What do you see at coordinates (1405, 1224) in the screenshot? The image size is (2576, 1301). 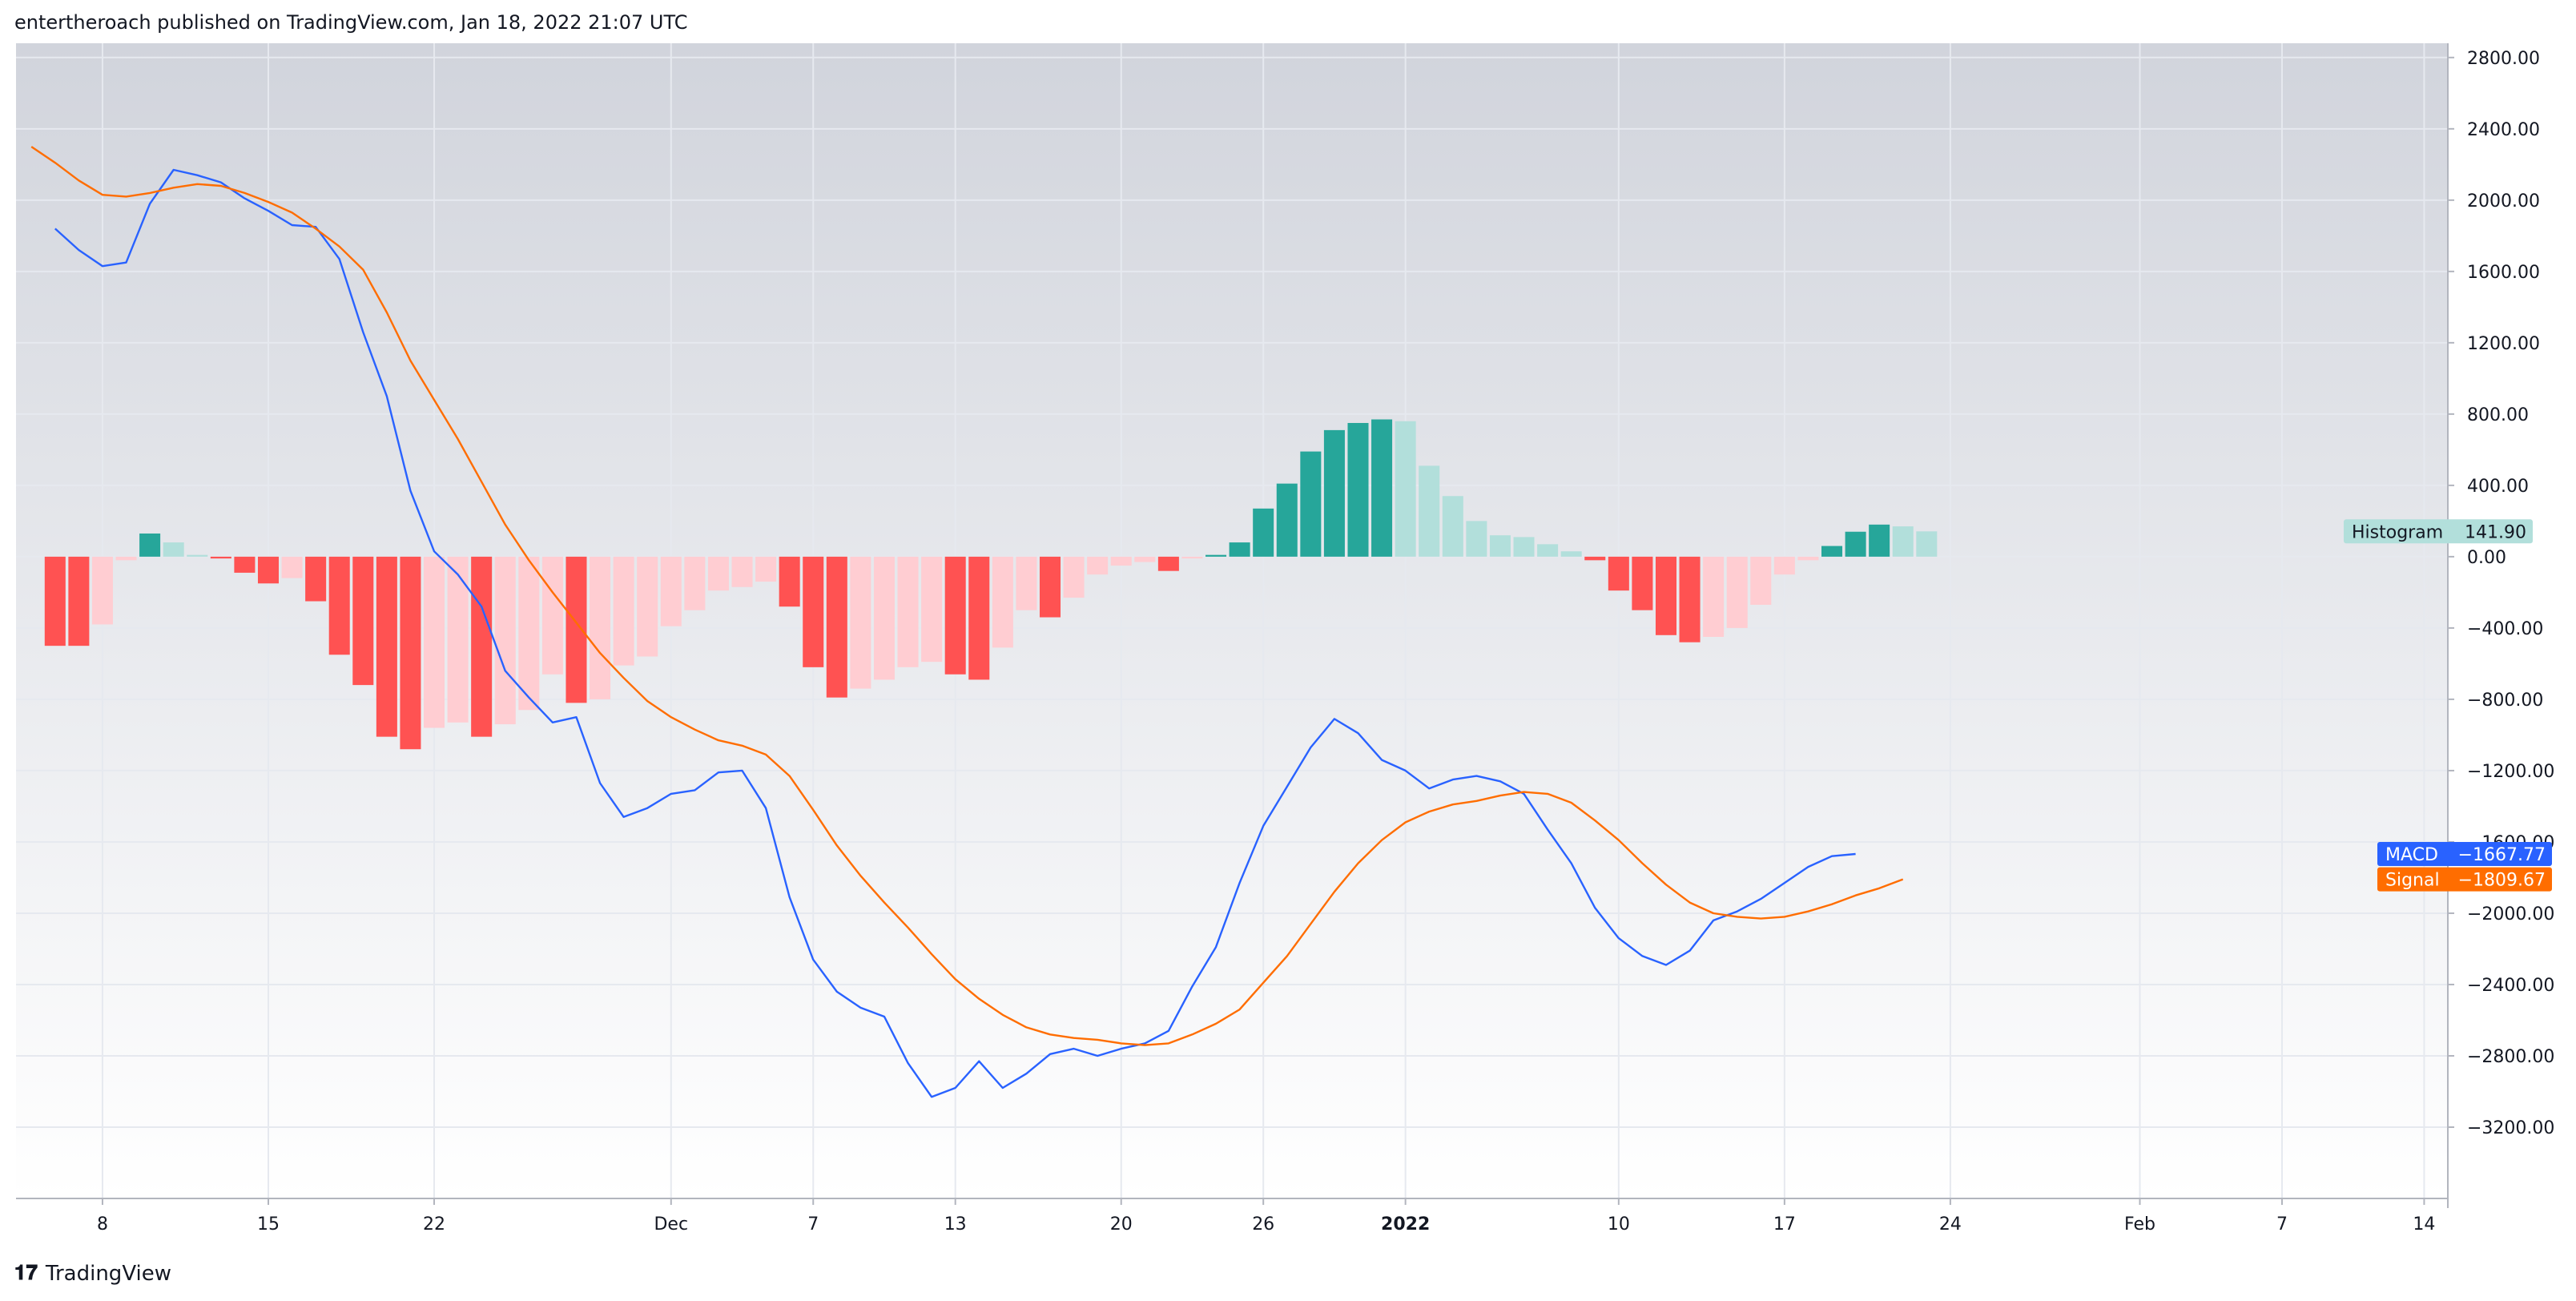 I see `x-tick-label: 2022` at bounding box center [1405, 1224].